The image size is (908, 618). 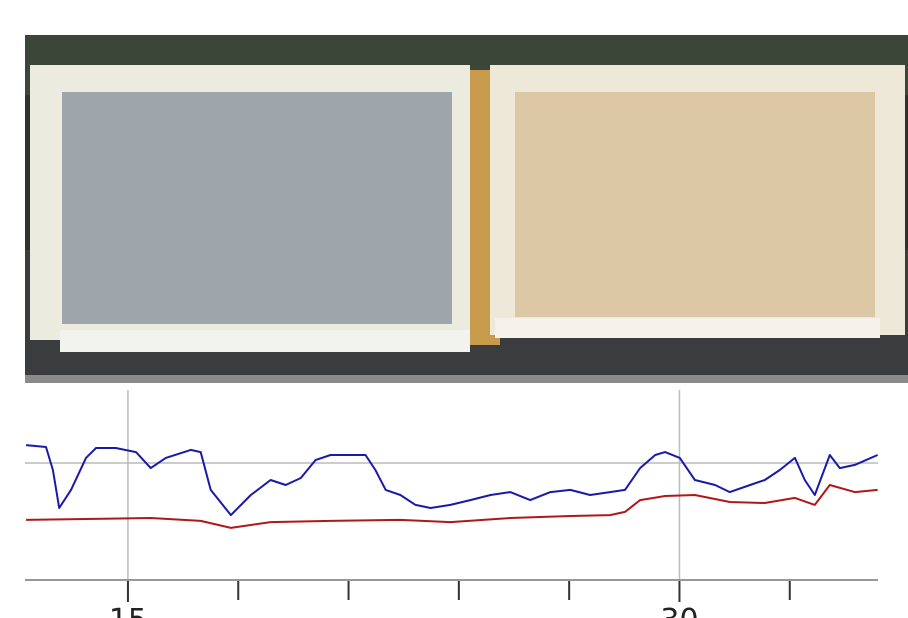 What do you see at coordinates (679, 610) in the screenshot?
I see `x-tick-label: 30` at bounding box center [679, 610].